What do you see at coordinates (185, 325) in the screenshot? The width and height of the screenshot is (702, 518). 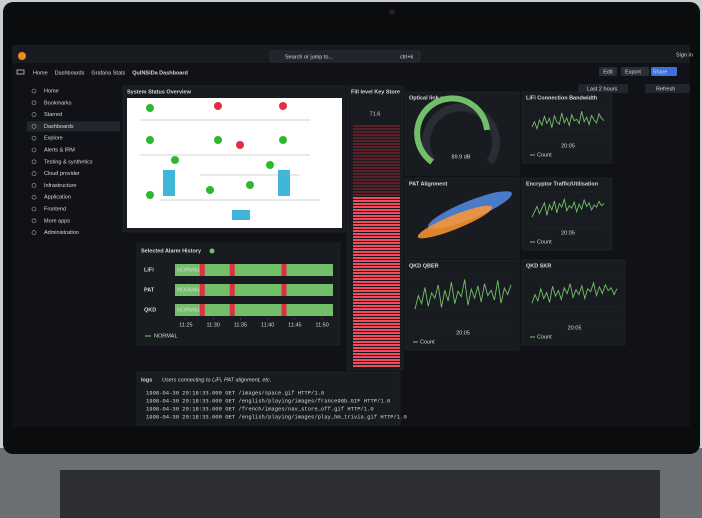 I see `x-tick-label: 11:25` at bounding box center [185, 325].